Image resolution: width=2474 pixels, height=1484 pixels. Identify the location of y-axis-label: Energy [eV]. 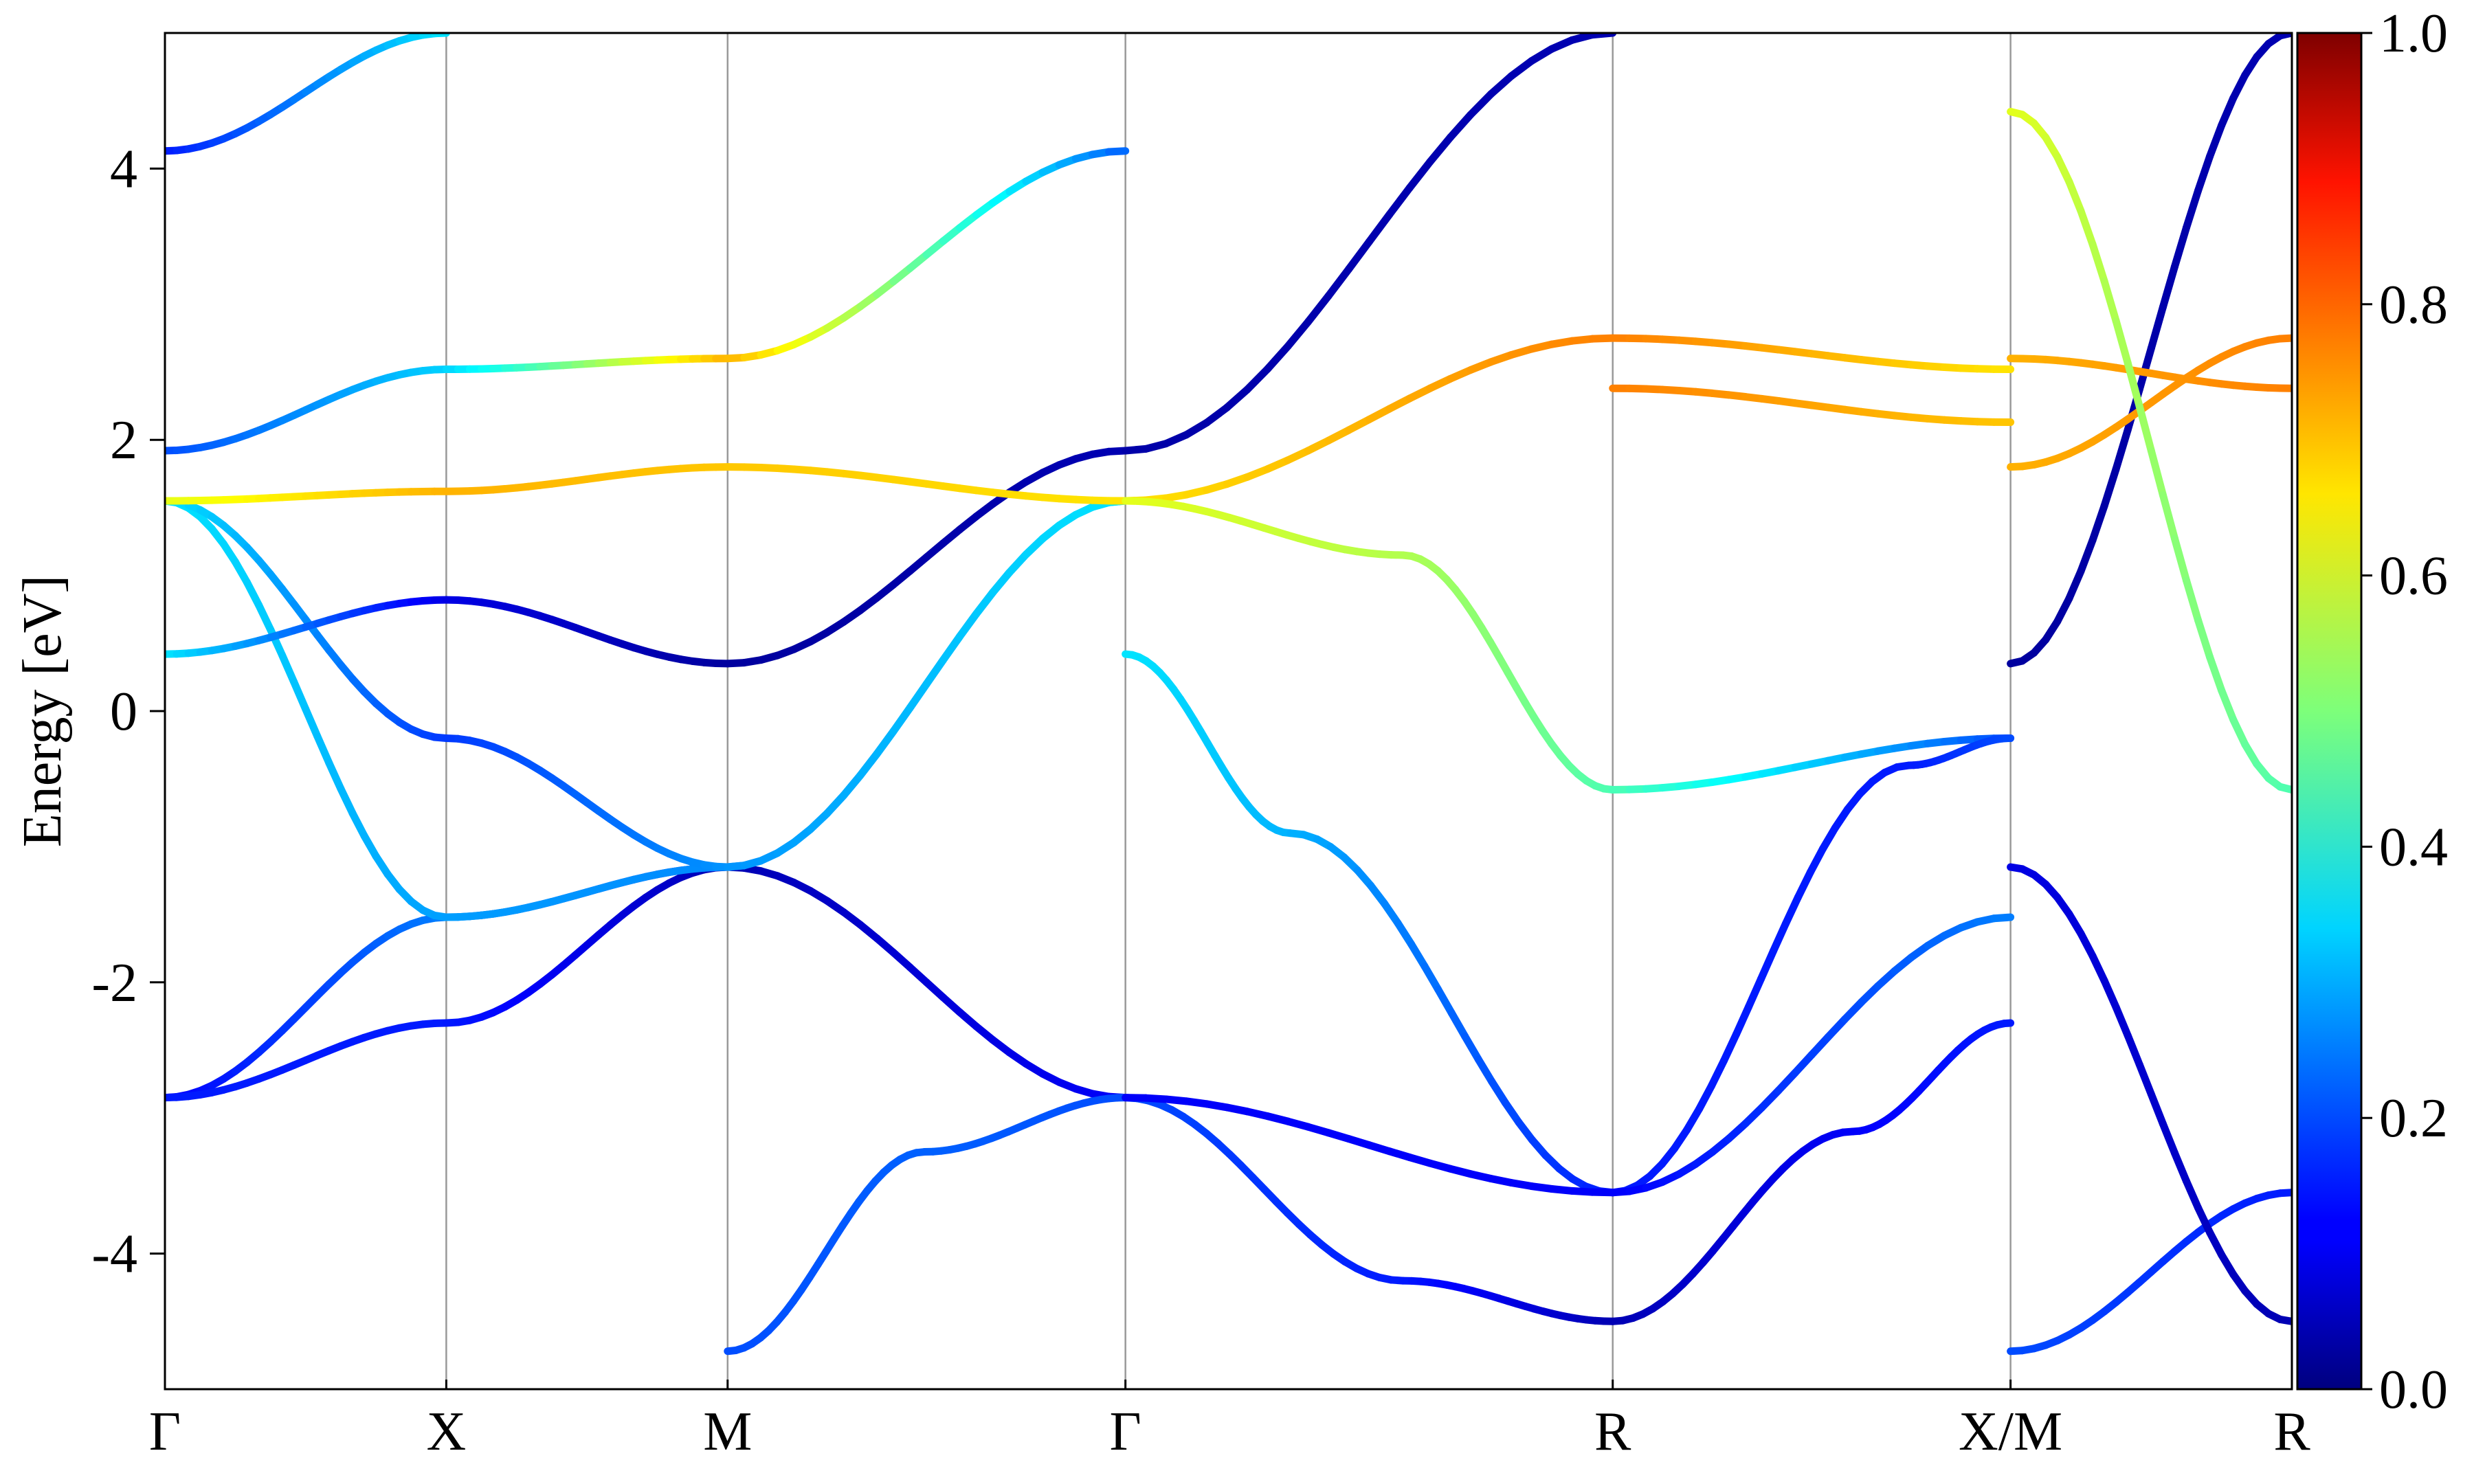
(42, 711).